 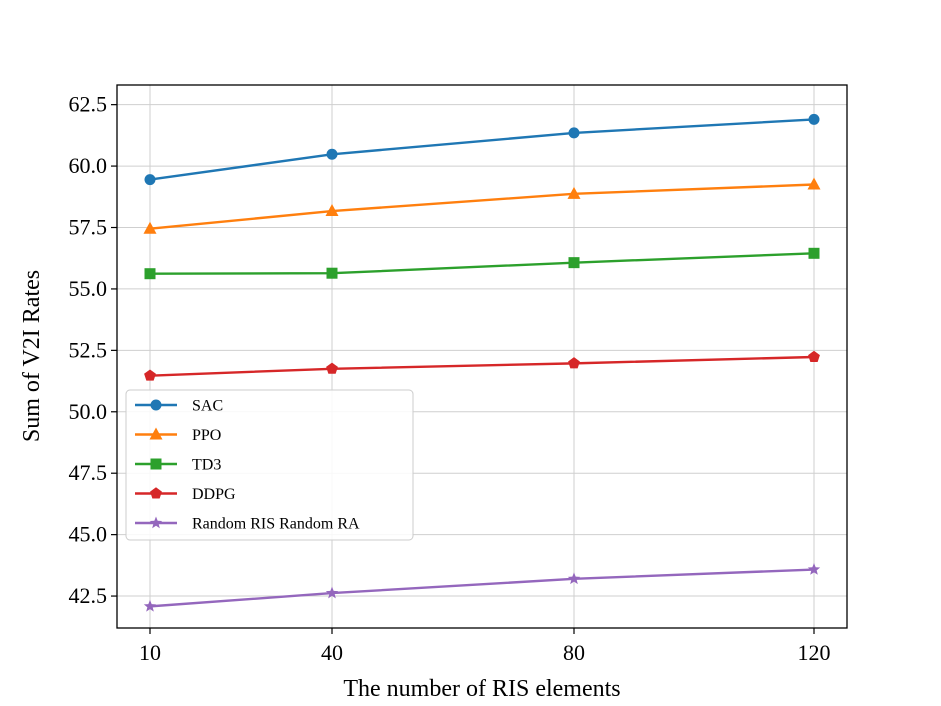 What do you see at coordinates (88, 595) in the screenshot?
I see `y-tick-label: 42.5` at bounding box center [88, 595].